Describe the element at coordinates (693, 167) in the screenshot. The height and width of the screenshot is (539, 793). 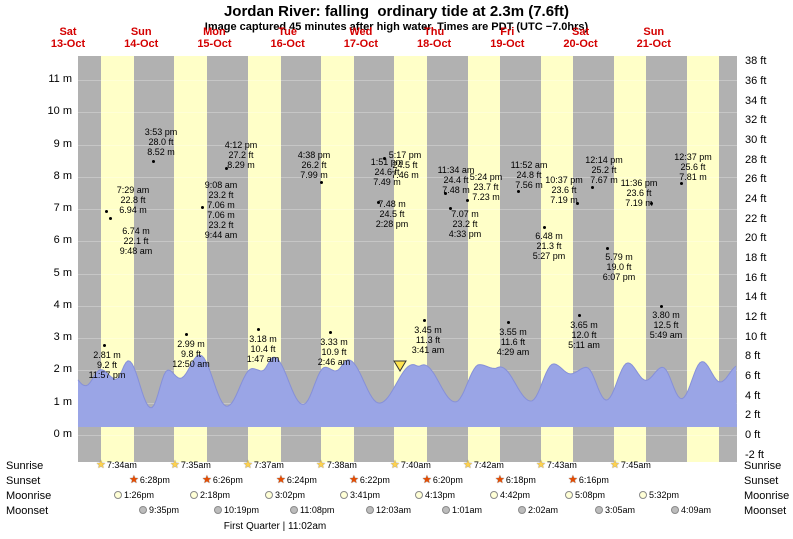
I see `tide-annotation: 12:37 pm 25.6 ft 7.81 m` at that location.